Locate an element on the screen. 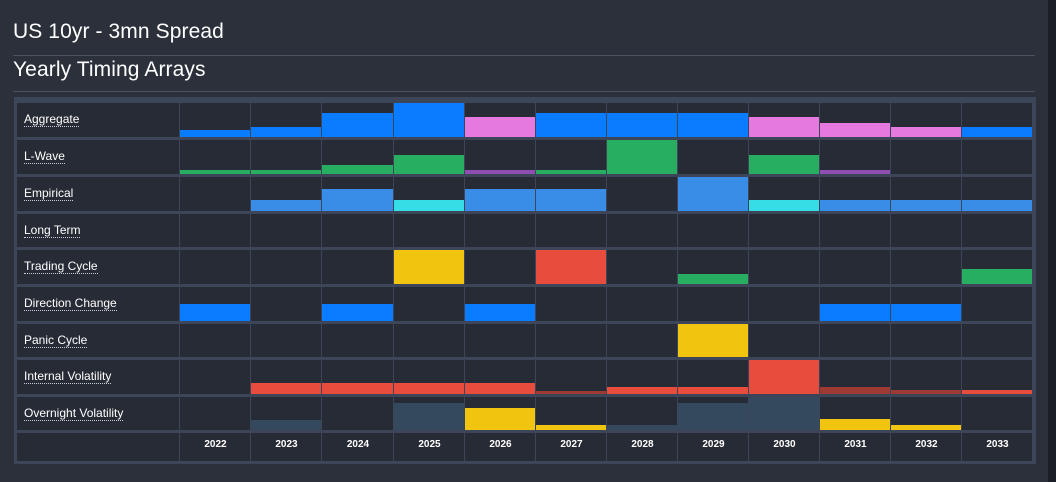  subtitle-divider is located at coordinates (524, 91).